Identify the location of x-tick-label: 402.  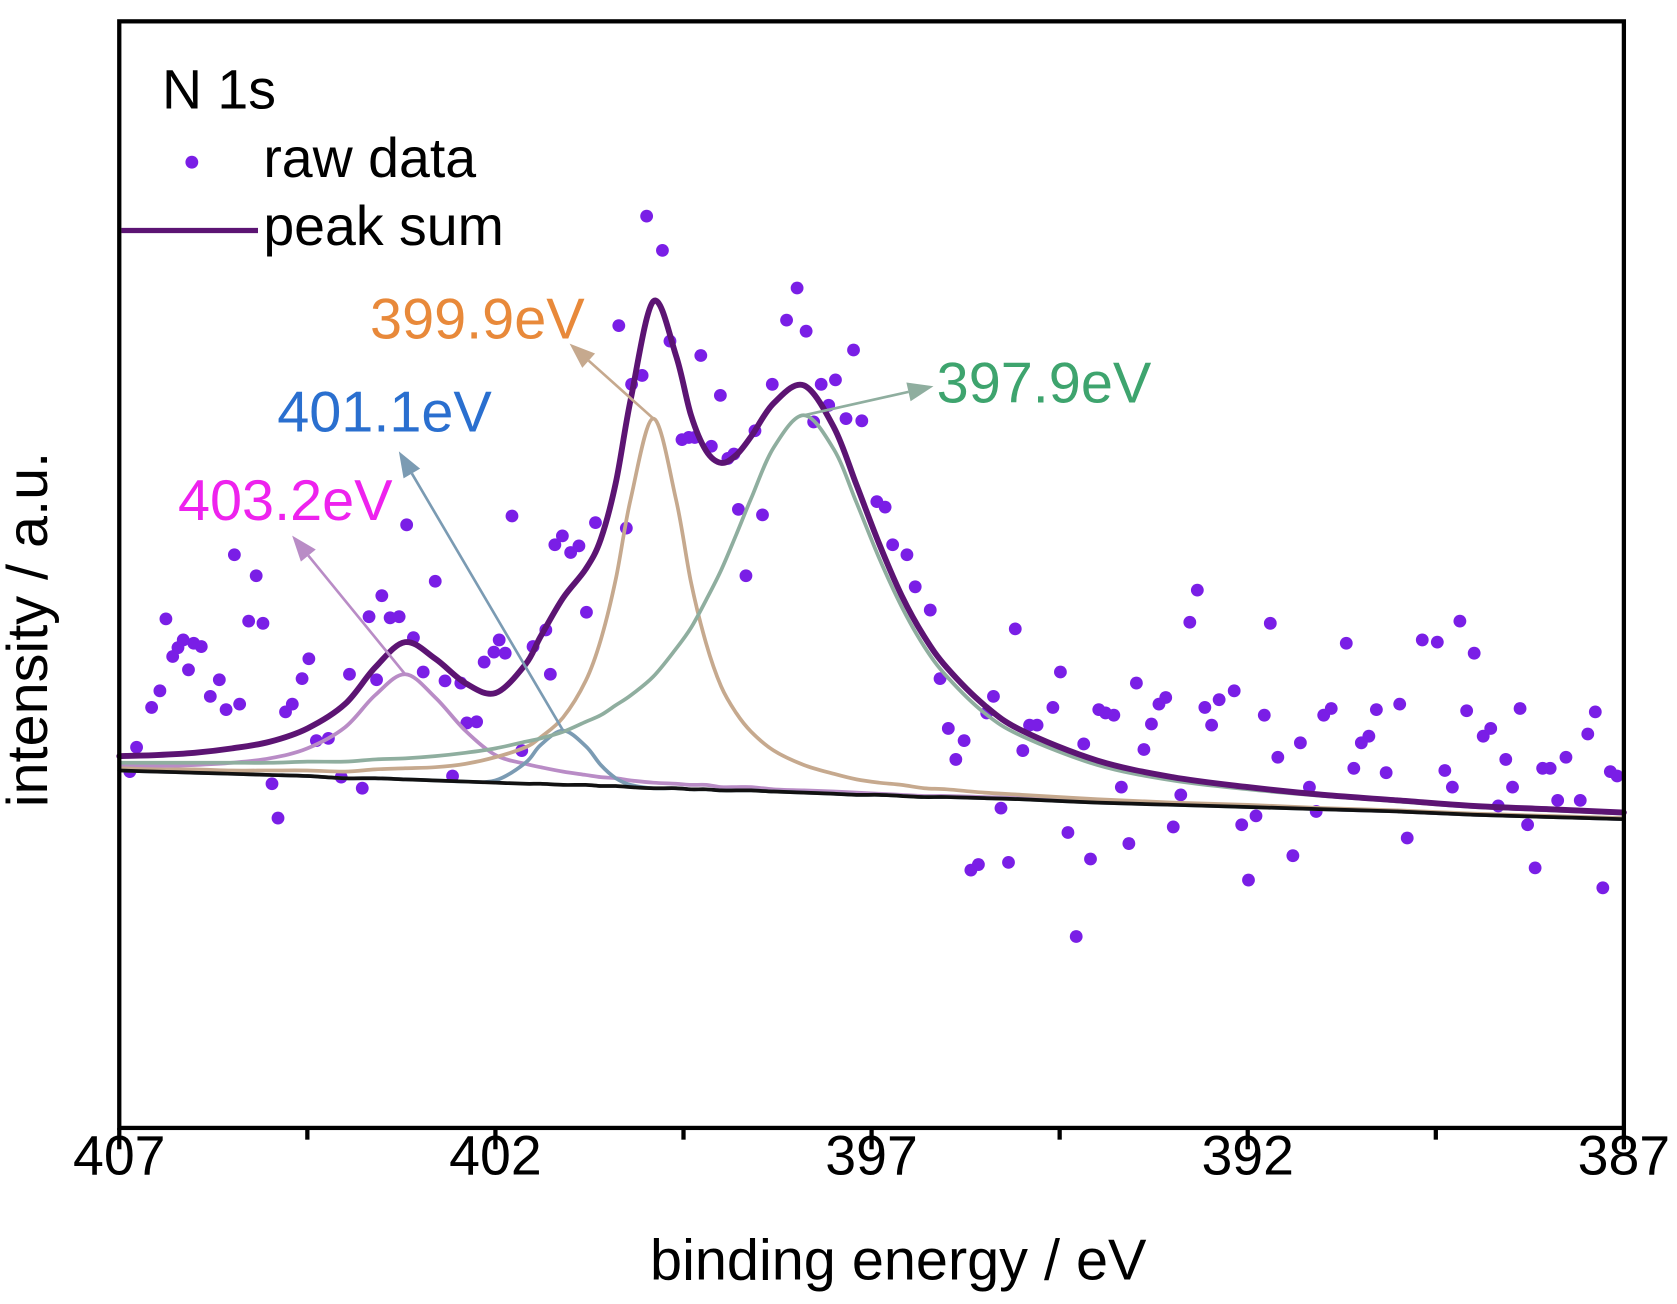
(495, 1156).